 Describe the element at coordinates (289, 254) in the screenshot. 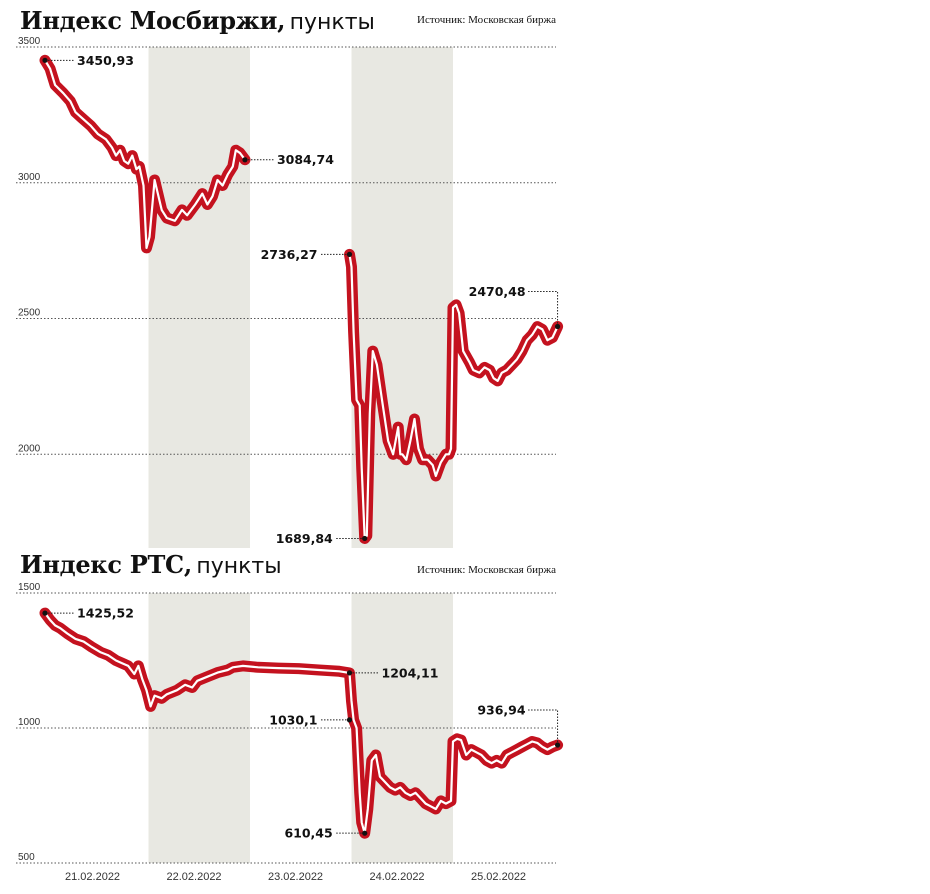

I see `chart1-annotation-label-2: 2736,27` at that location.